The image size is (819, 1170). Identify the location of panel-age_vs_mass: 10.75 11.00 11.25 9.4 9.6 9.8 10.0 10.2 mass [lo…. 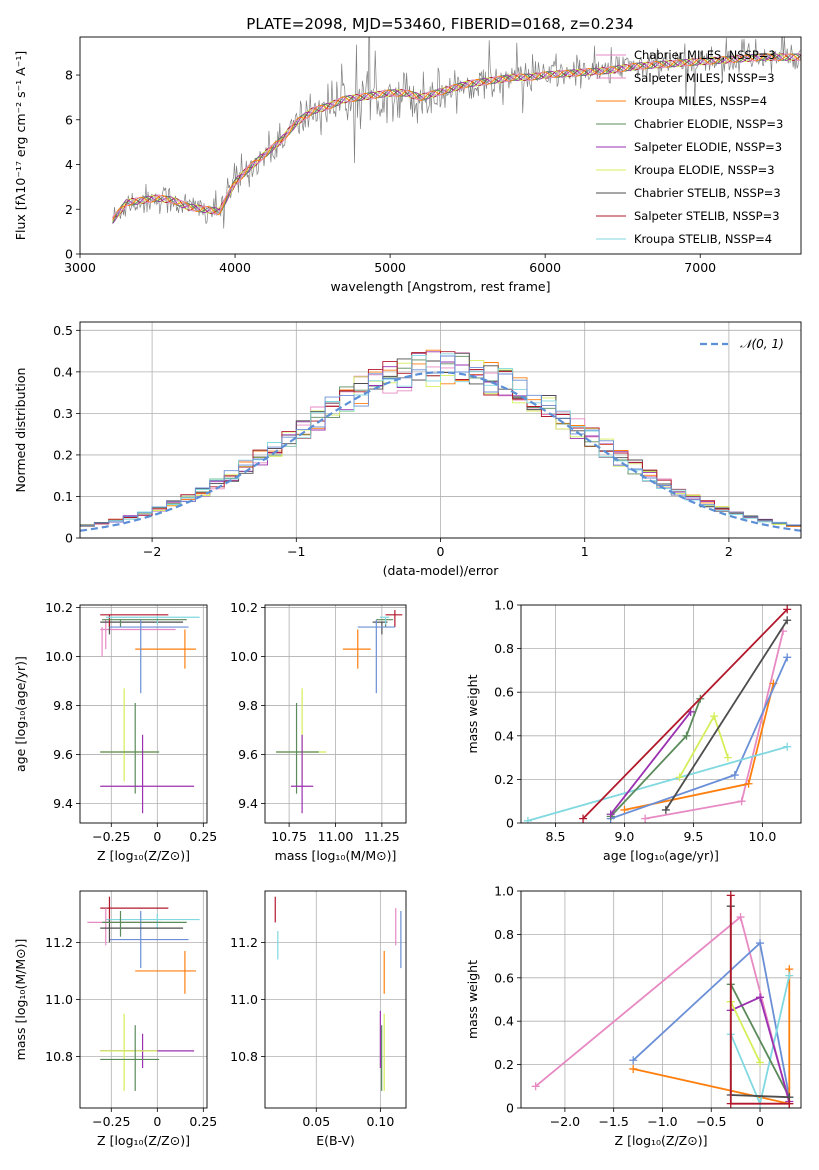
(318, 731).